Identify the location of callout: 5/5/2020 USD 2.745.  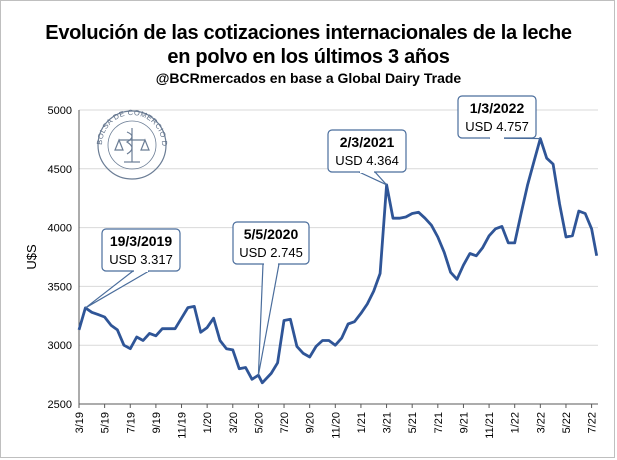
(271, 298).